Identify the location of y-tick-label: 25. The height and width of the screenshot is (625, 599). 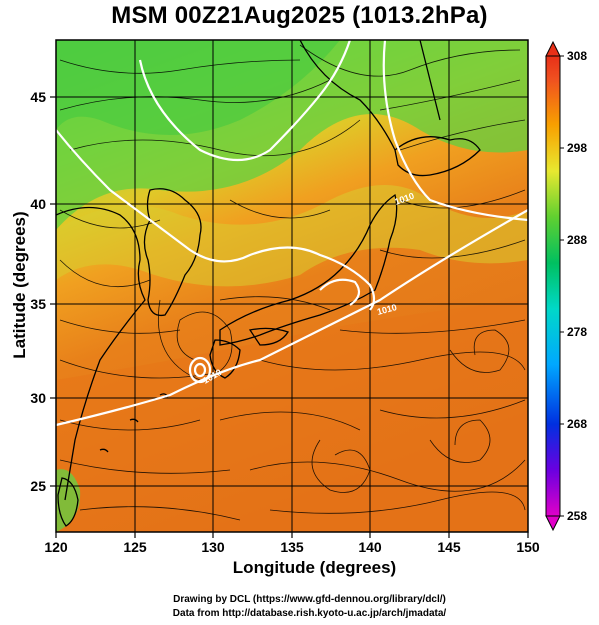
(38, 486).